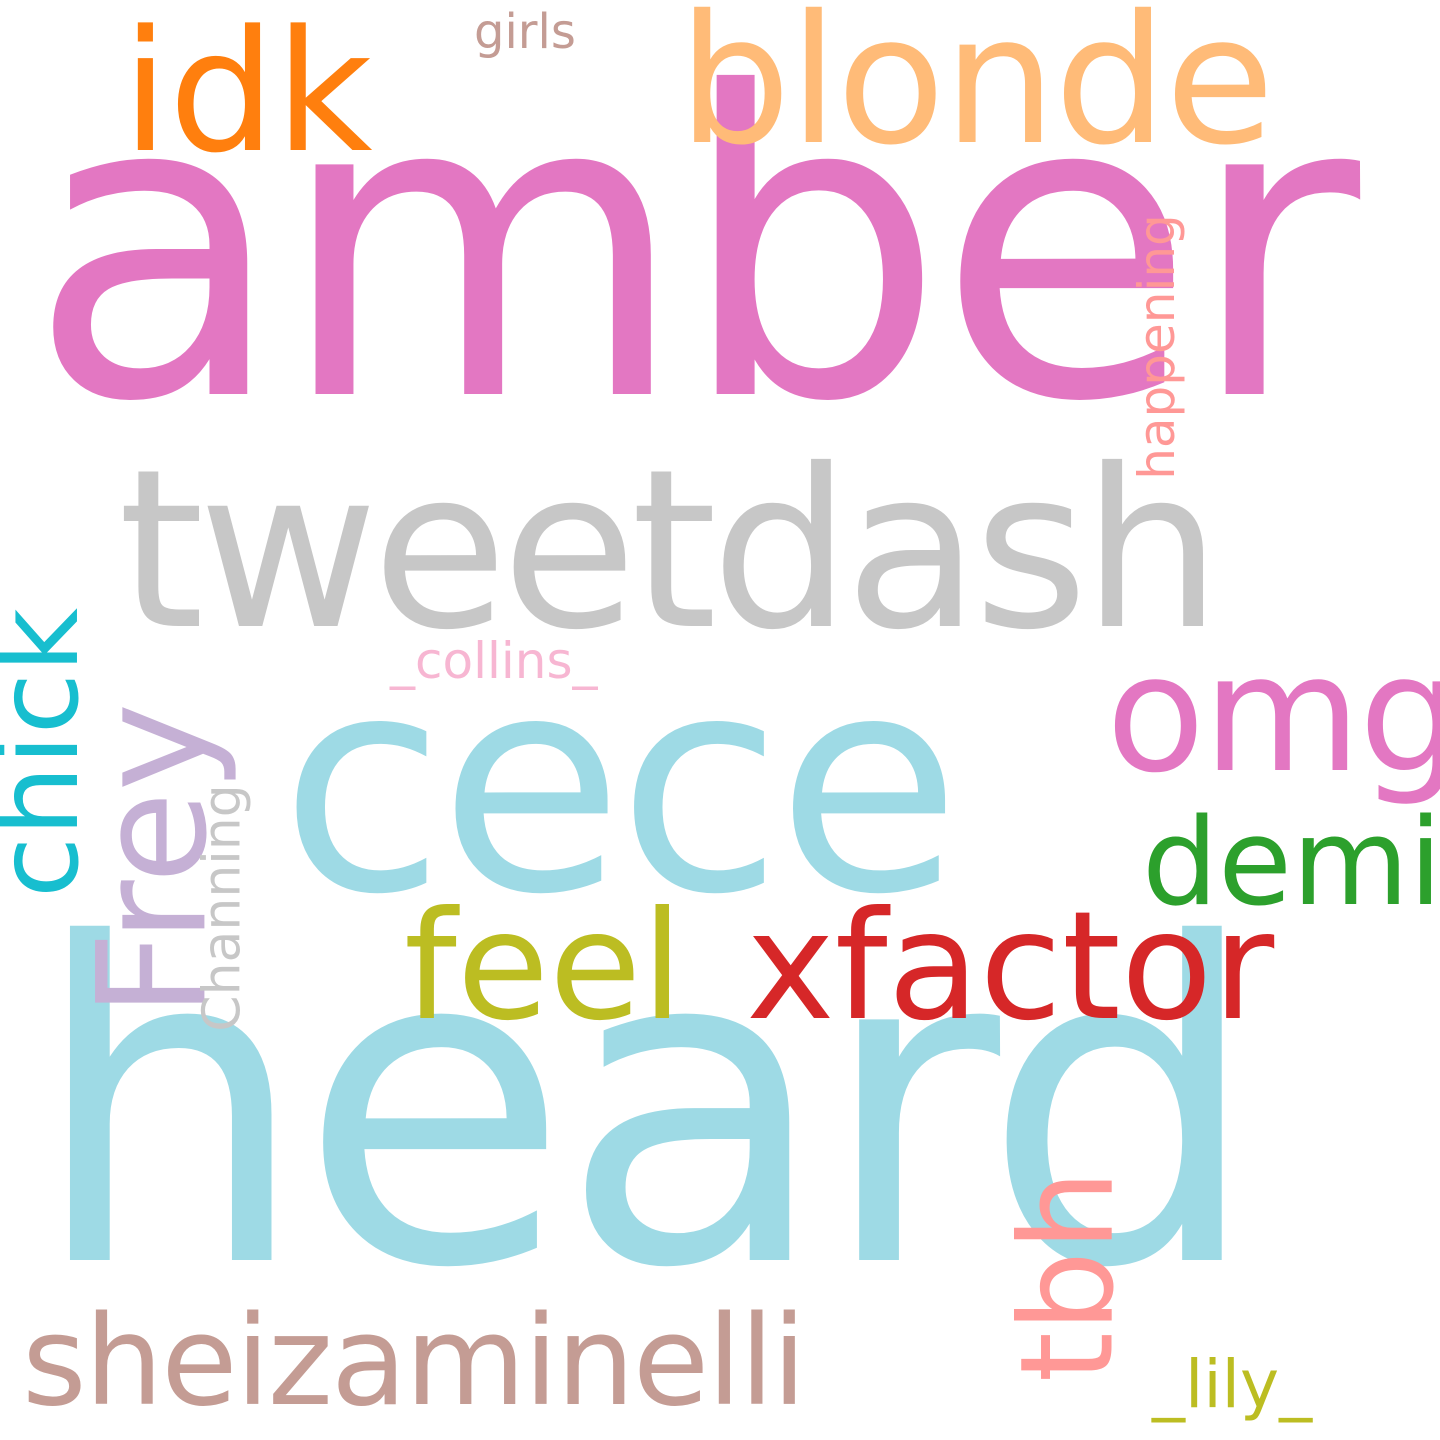 Image resolution: width=1440 pixels, height=1440 pixels. Describe the element at coordinates (670, 550) in the screenshot. I see `word-tweetdash: tweetdash` at that location.